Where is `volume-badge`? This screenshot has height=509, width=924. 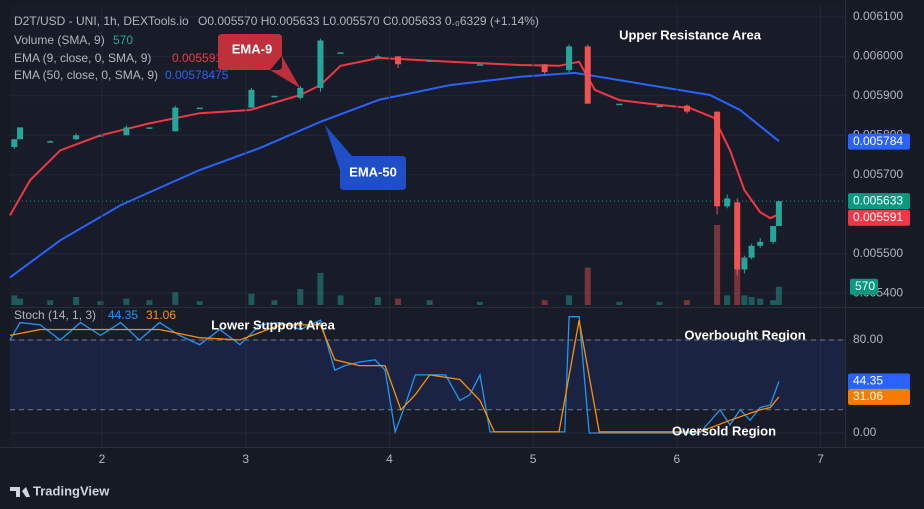 volume-badge is located at coordinates (864, 286).